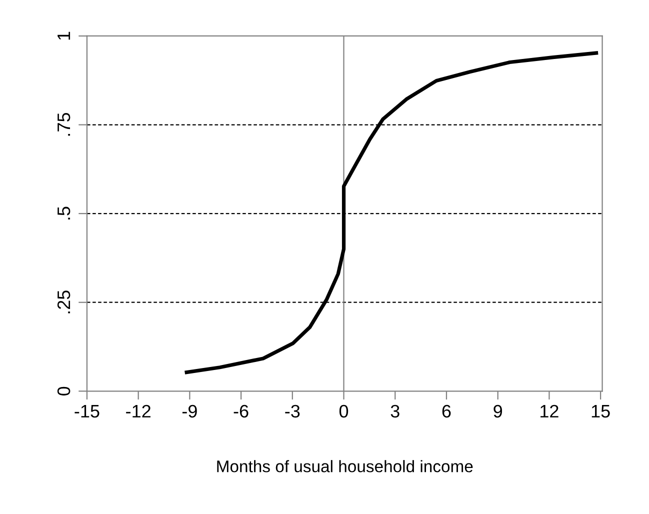  I want to click on y-tick-label: .75, so click(64, 124).